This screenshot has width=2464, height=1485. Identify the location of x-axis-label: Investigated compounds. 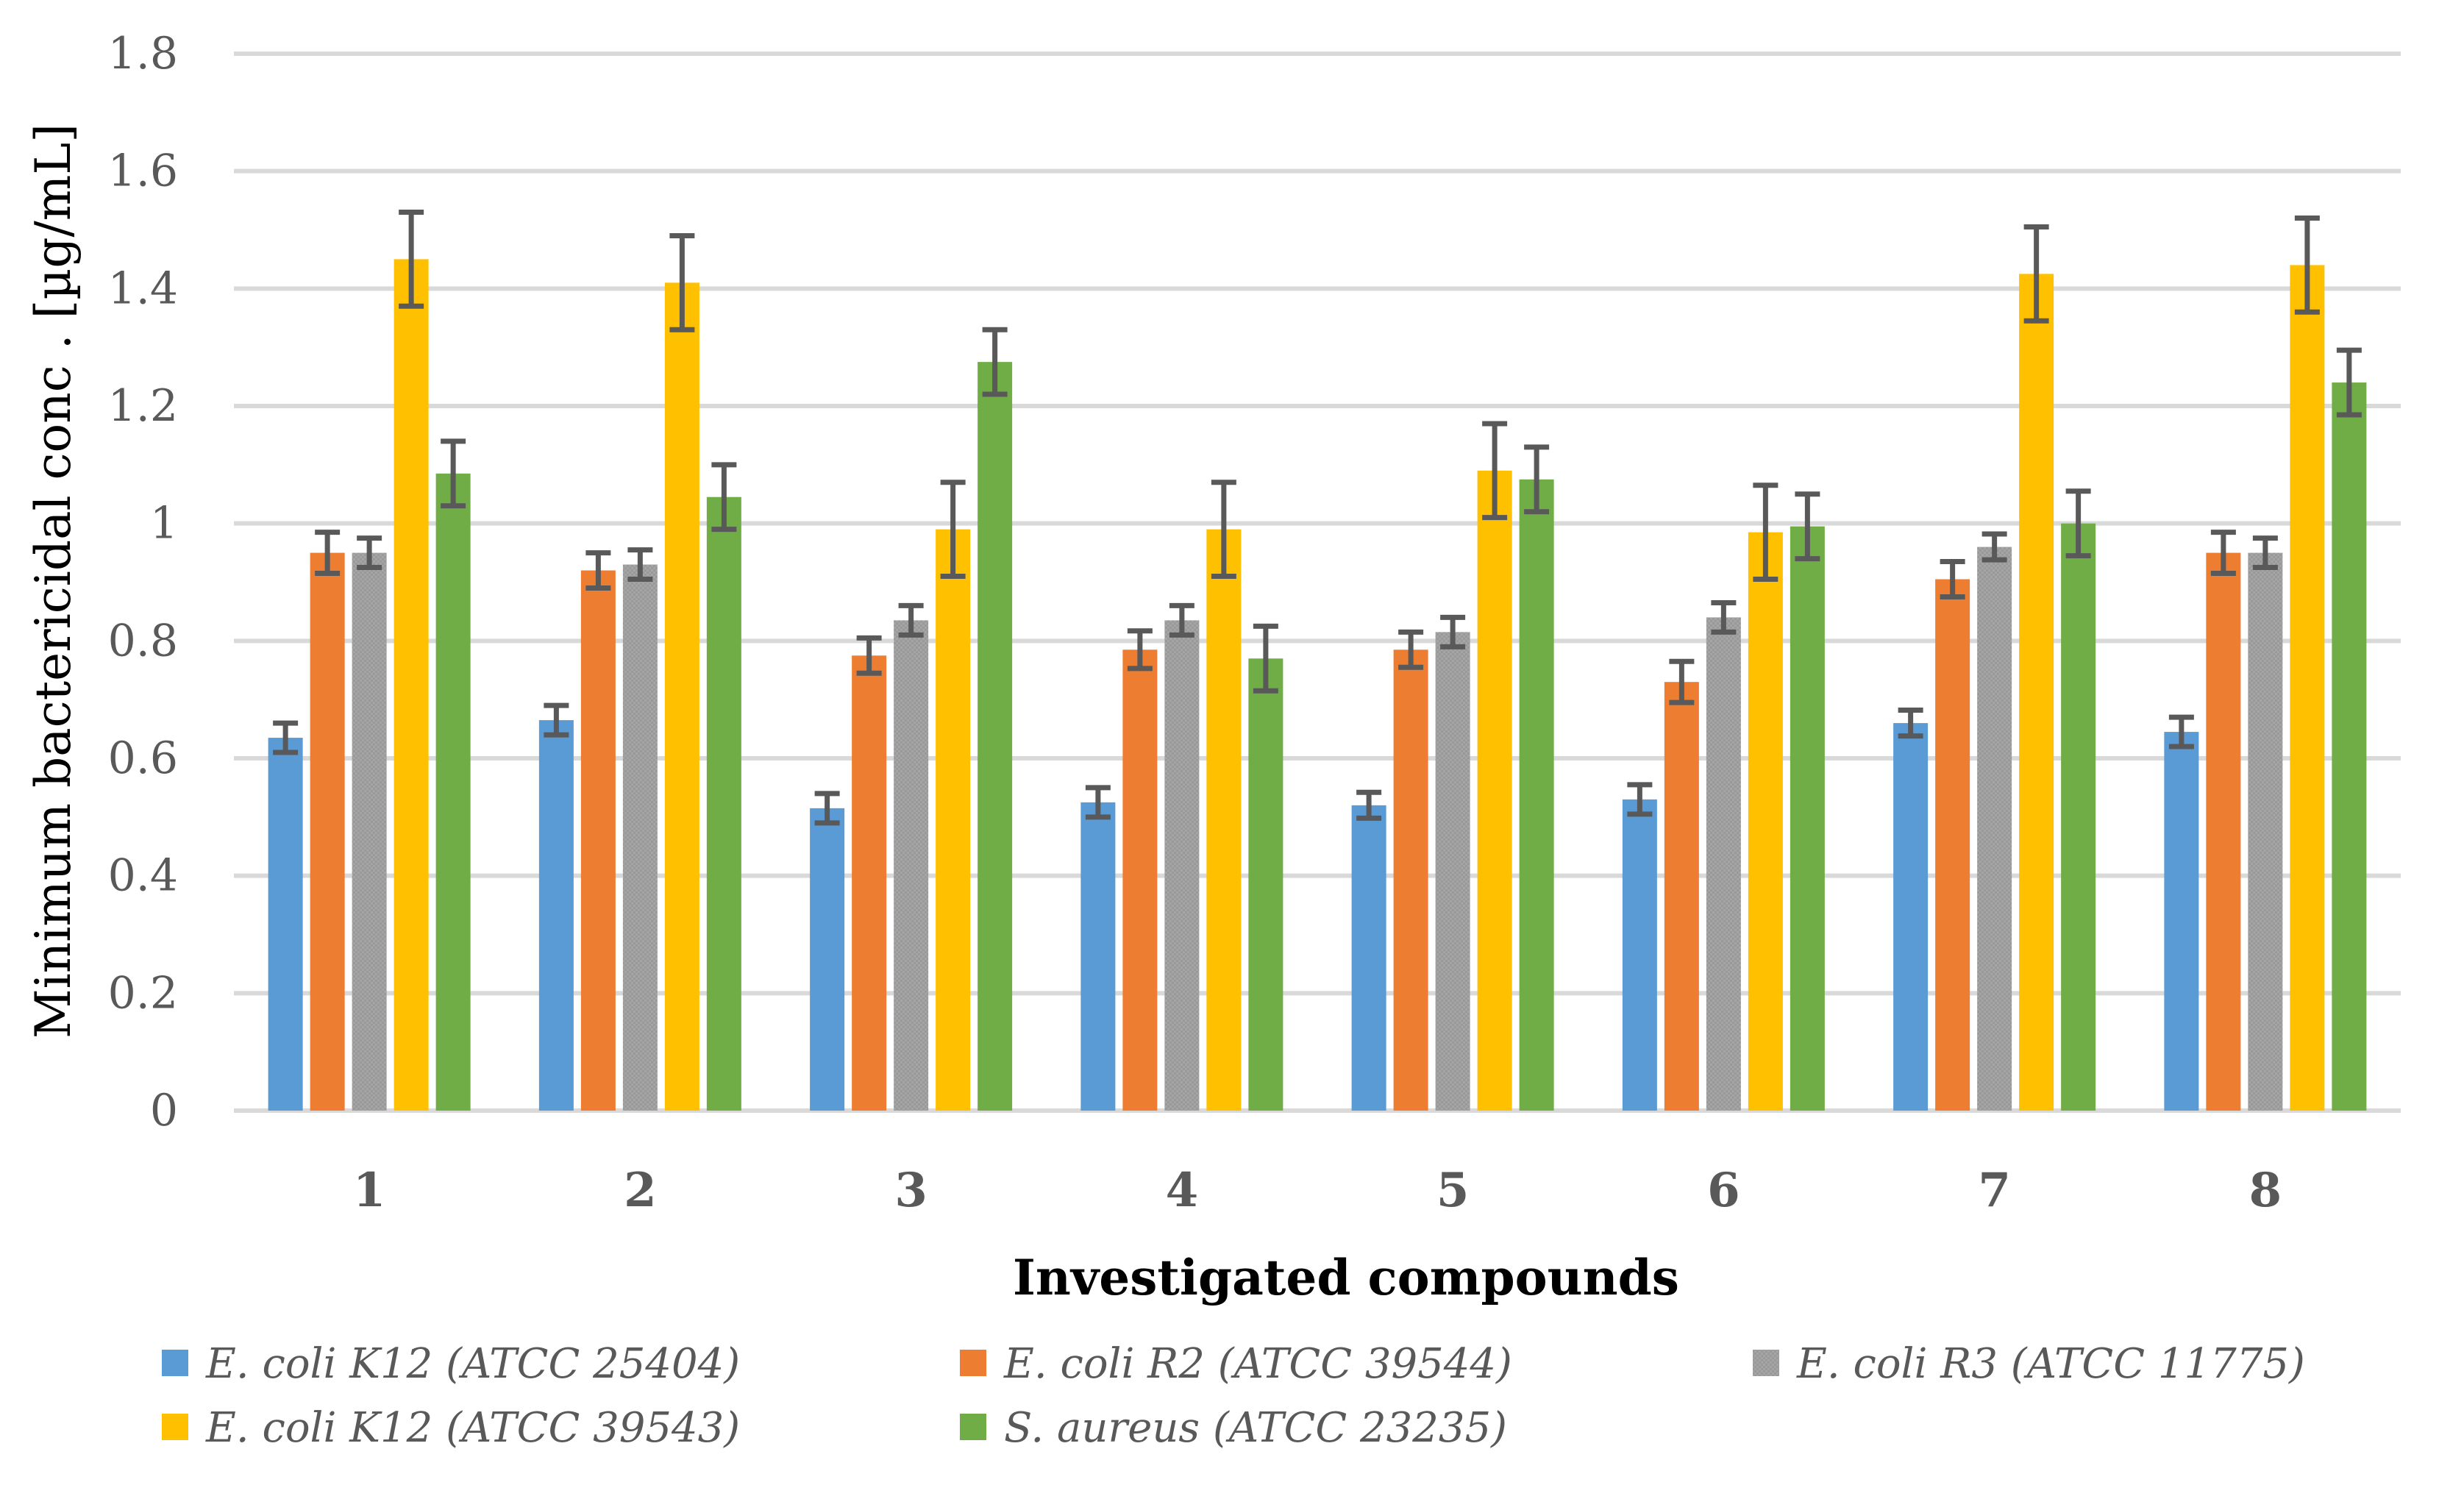
(1346, 1278).